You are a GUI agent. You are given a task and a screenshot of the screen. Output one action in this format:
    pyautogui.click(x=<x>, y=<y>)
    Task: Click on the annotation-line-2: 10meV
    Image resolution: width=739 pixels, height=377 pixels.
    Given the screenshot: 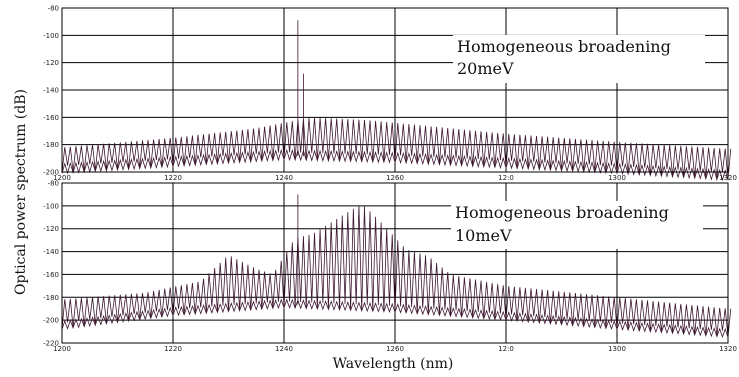 What is the action you would take?
    pyautogui.click(x=483, y=235)
    